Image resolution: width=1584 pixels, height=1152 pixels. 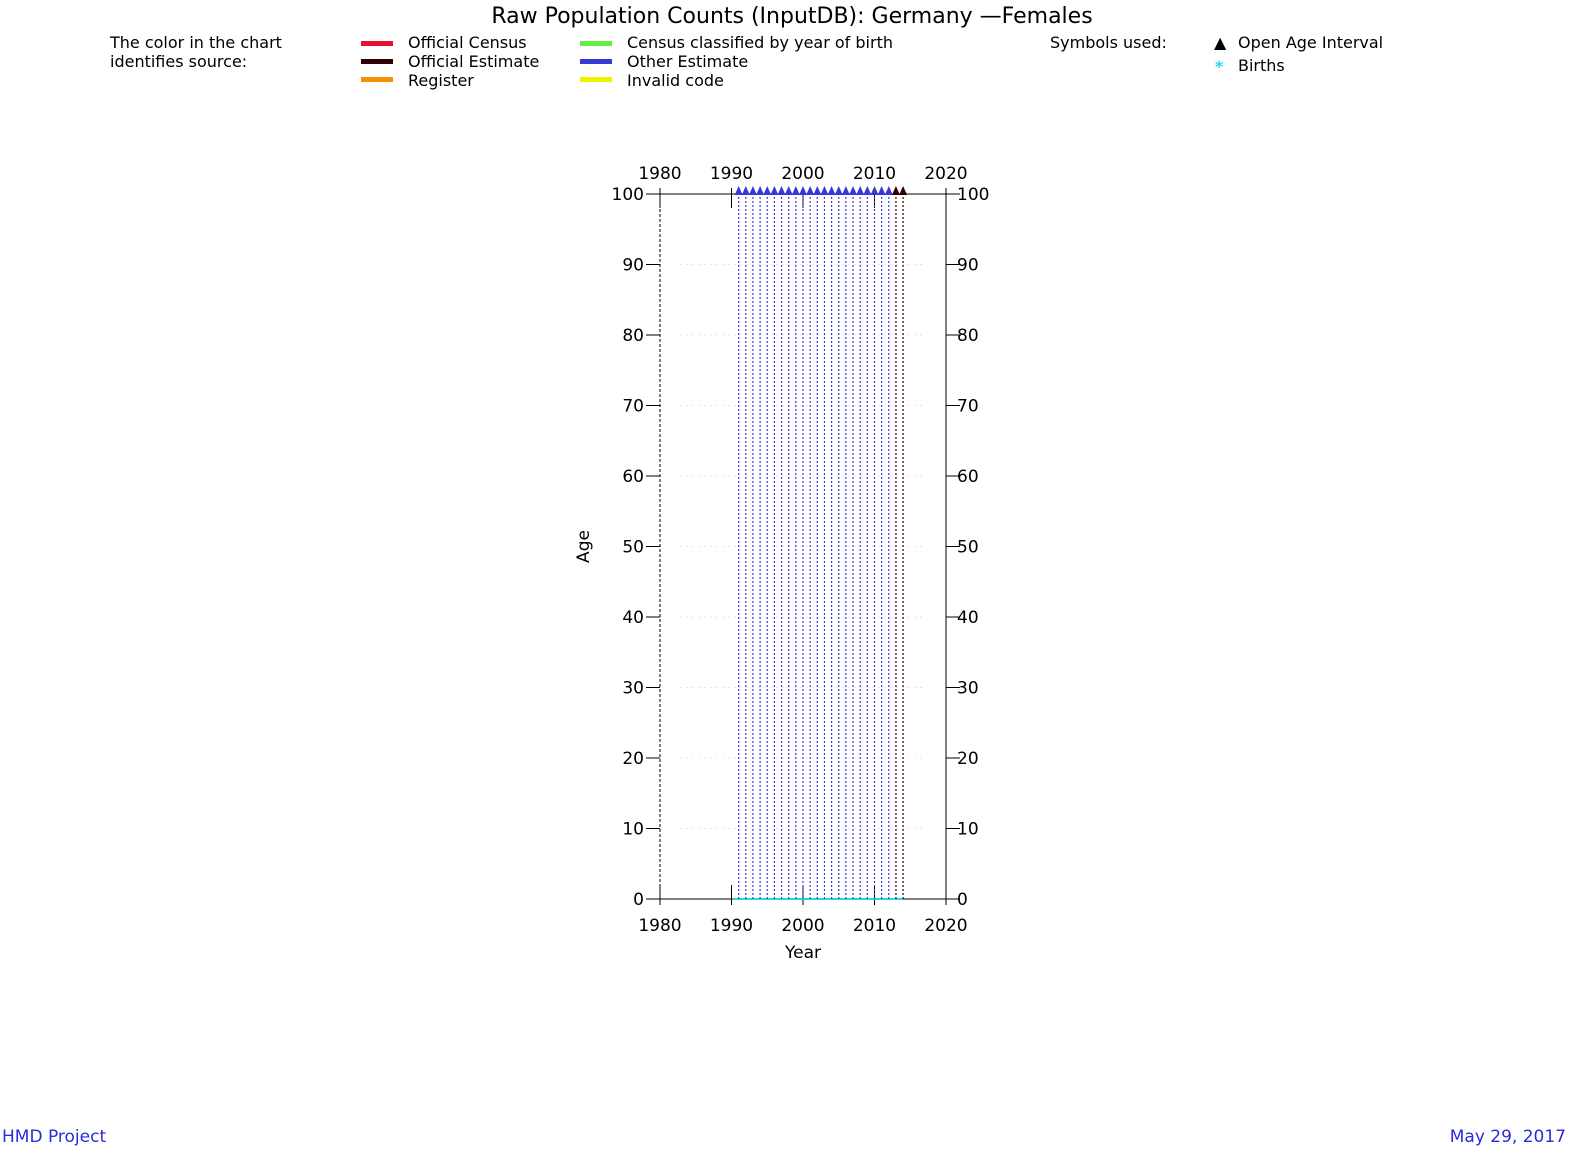 What do you see at coordinates (584, 546) in the screenshot?
I see `y-axis-label: Age` at bounding box center [584, 546].